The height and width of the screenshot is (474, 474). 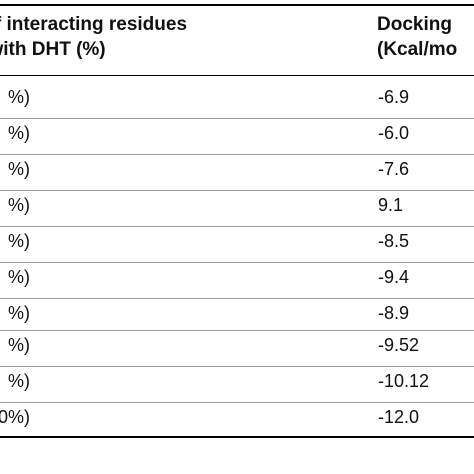 What do you see at coordinates (414, 24) in the screenshot?
I see `header-col2-line1: Docking` at bounding box center [414, 24].